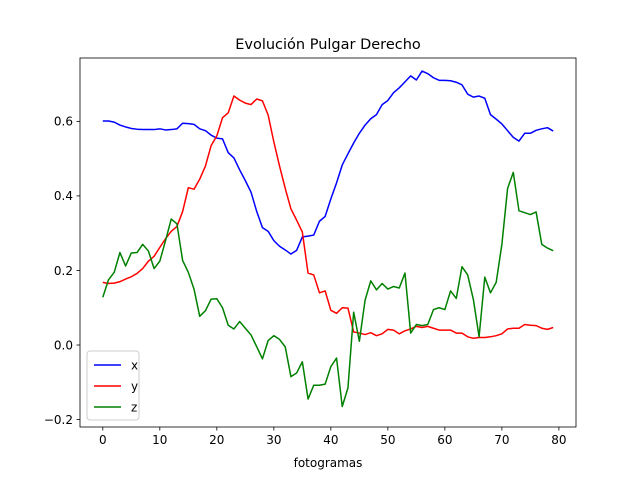 The width and height of the screenshot is (640, 480). What do you see at coordinates (387, 440) in the screenshot?
I see `x-tick-label: 50` at bounding box center [387, 440].